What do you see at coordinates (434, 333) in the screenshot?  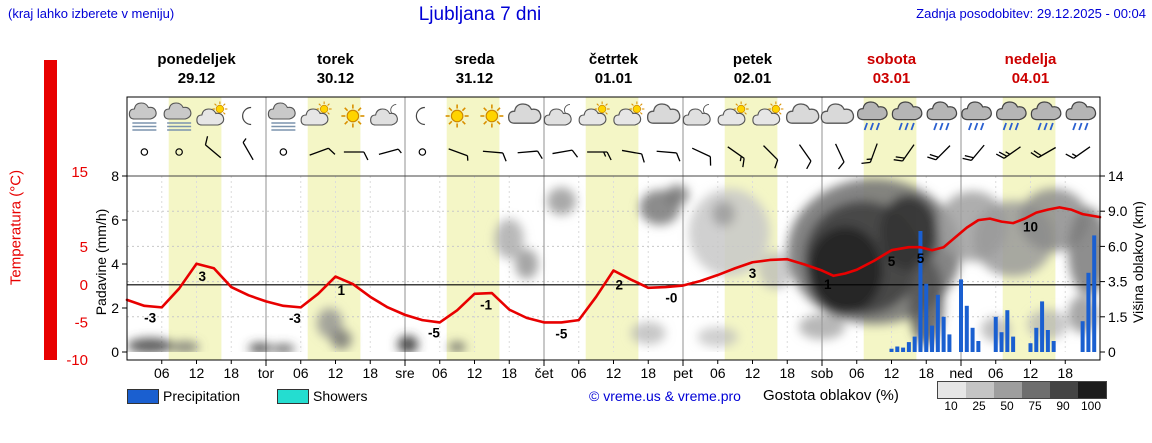 I see `temperature-label: -5` at bounding box center [434, 333].